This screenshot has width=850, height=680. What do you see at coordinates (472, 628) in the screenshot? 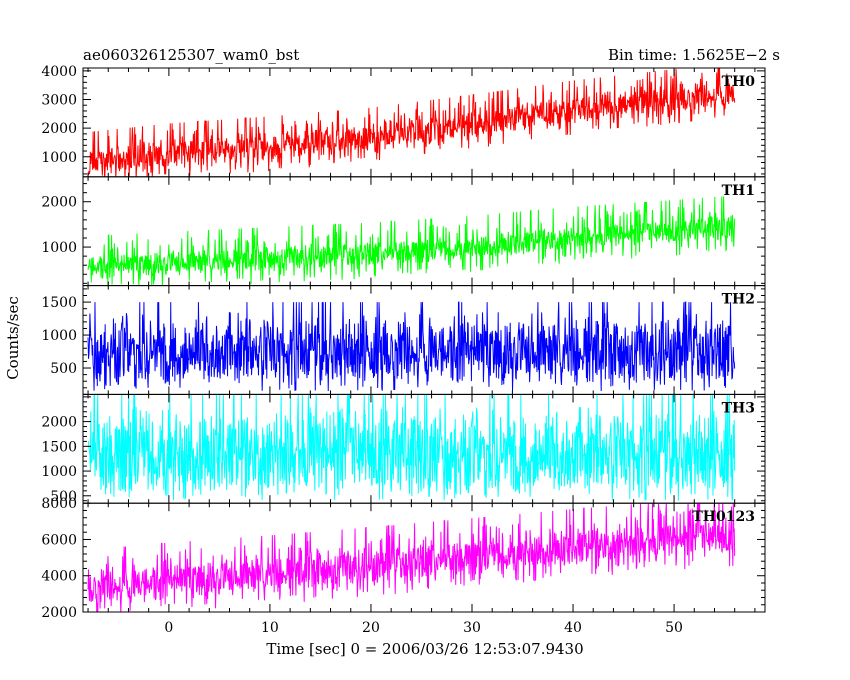
I see `x-tick-label: 30` at bounding box center [472, 628].